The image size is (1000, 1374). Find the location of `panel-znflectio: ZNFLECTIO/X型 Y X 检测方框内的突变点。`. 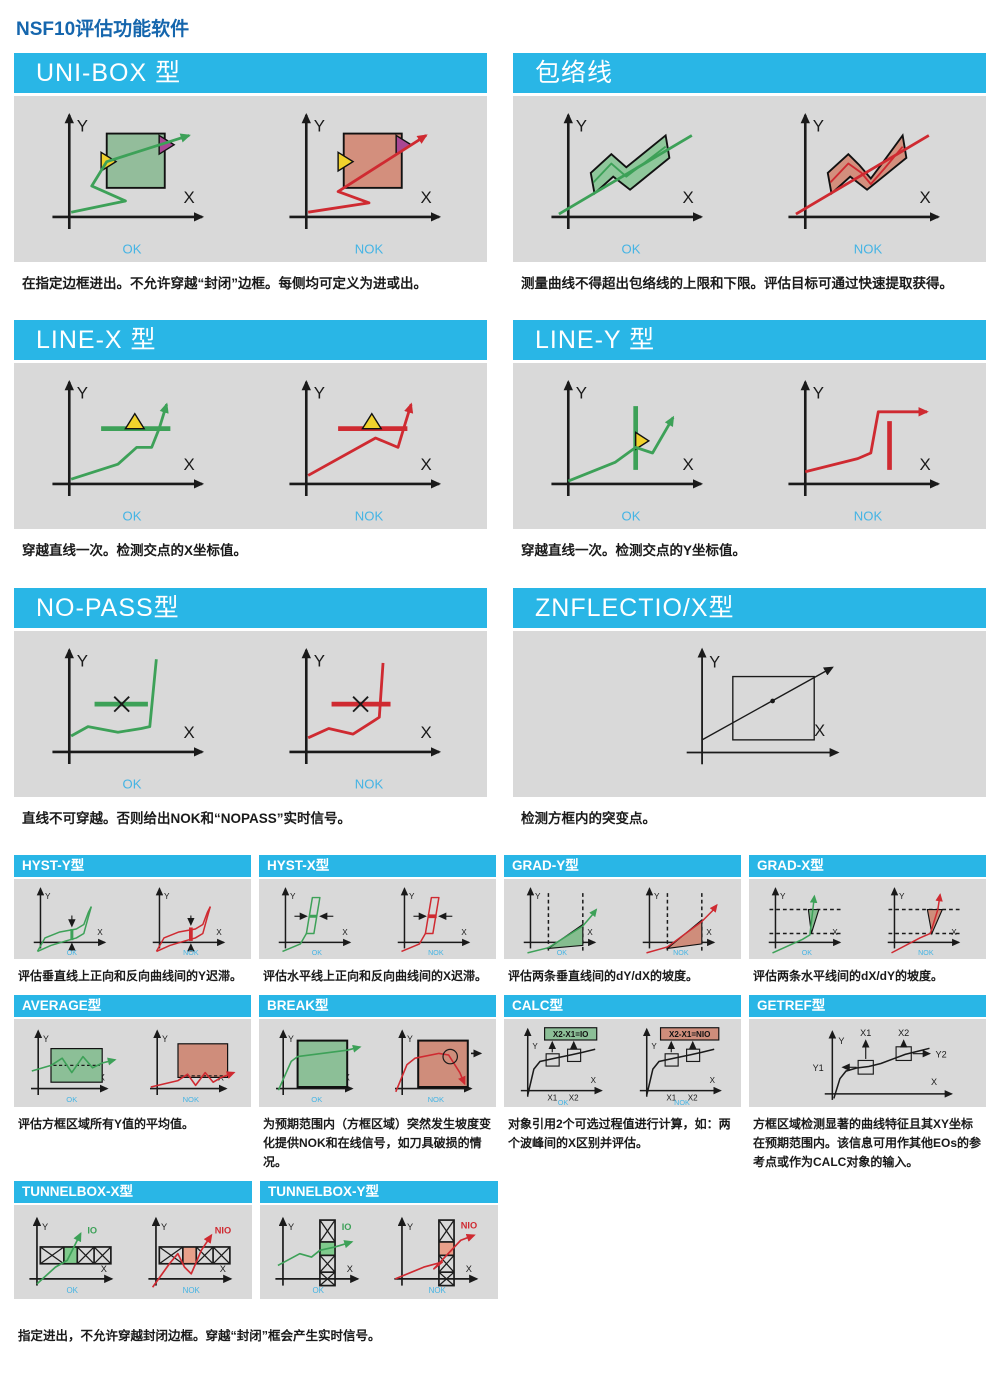

panel-znflectio: ZNFLECTIO/X型 Y X 检测方框内的突变点。 is located at coordinates (749, 708).